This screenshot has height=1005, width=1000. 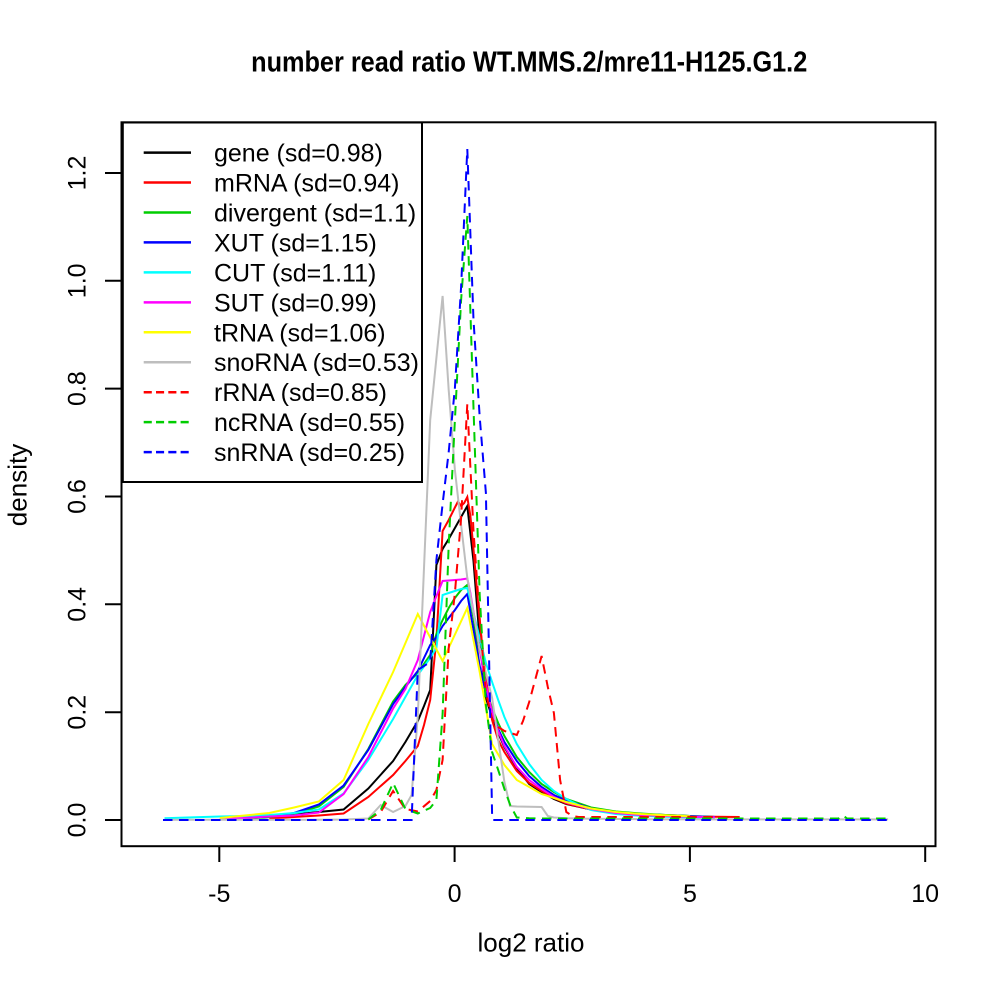 I want to click on svg-text: ncRNA (sd=0.55), so click(x=309, y=423).